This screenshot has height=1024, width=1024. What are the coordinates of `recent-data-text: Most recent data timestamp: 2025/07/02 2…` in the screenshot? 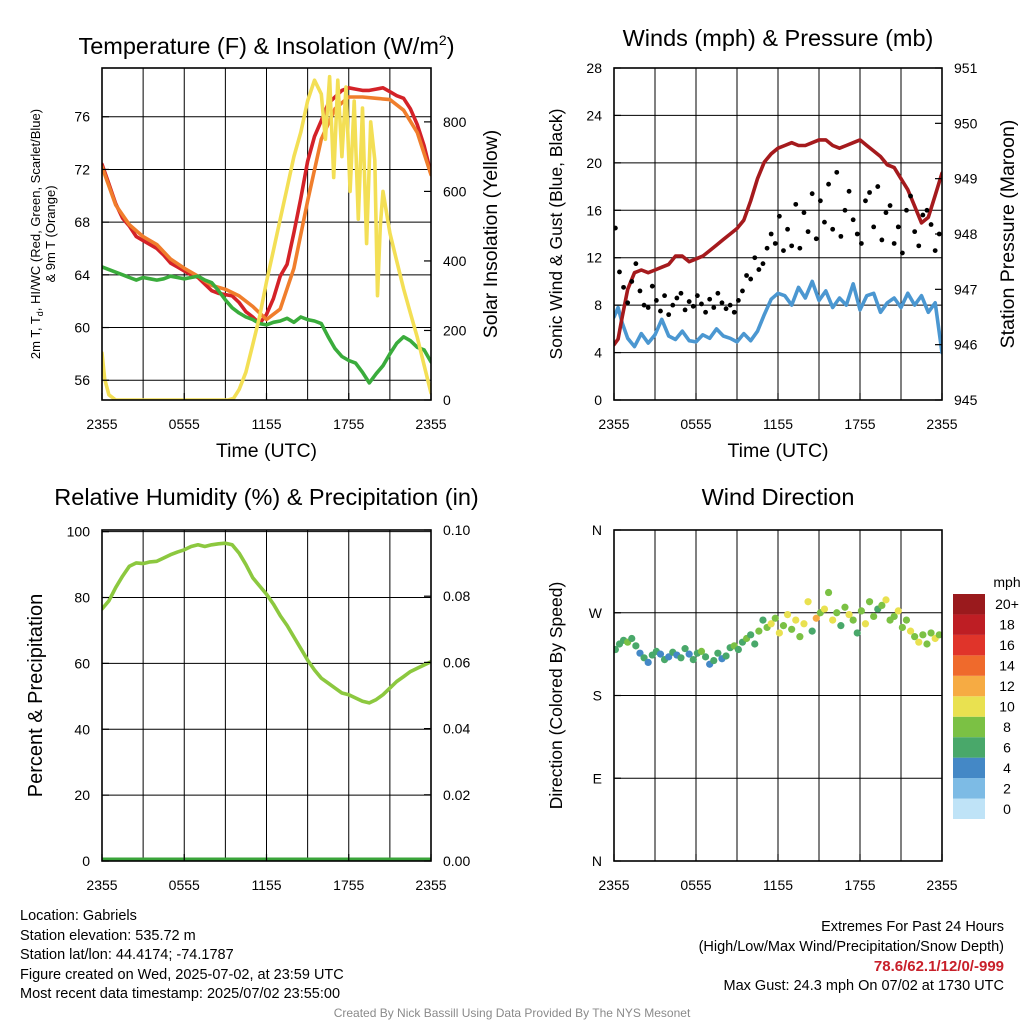 It's located at (180, 994).